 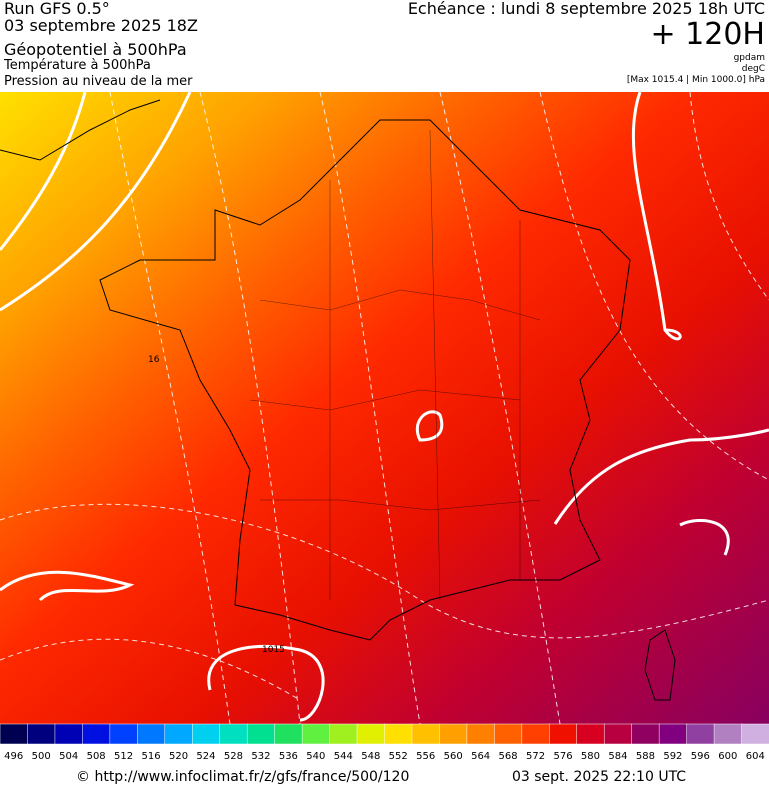 I want to click on field2: Température à 500hPa, so click(x=77, y=65).